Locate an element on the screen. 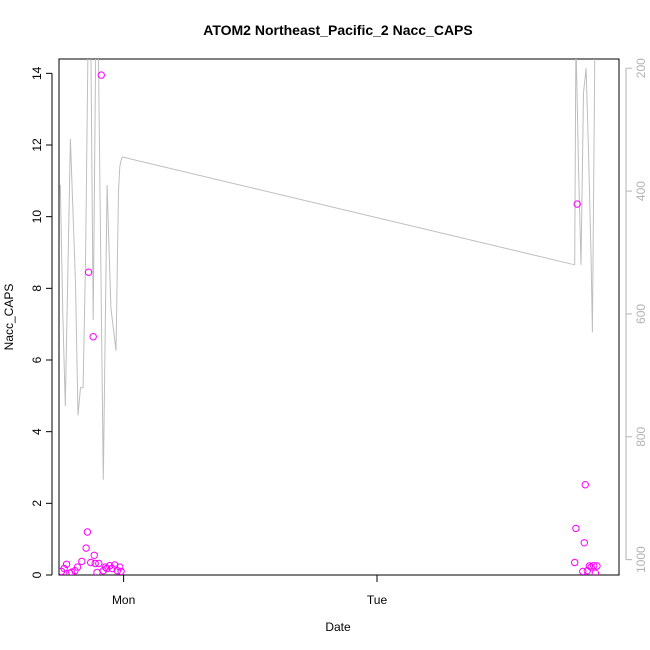  y-axis-left: 0 2 4 6 8 10 12 14 is located at coordinates (41, 322).